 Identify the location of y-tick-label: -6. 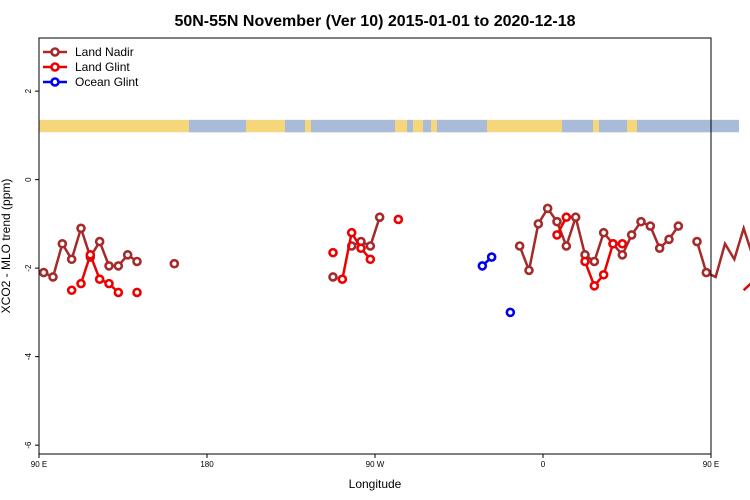
(28, 445).